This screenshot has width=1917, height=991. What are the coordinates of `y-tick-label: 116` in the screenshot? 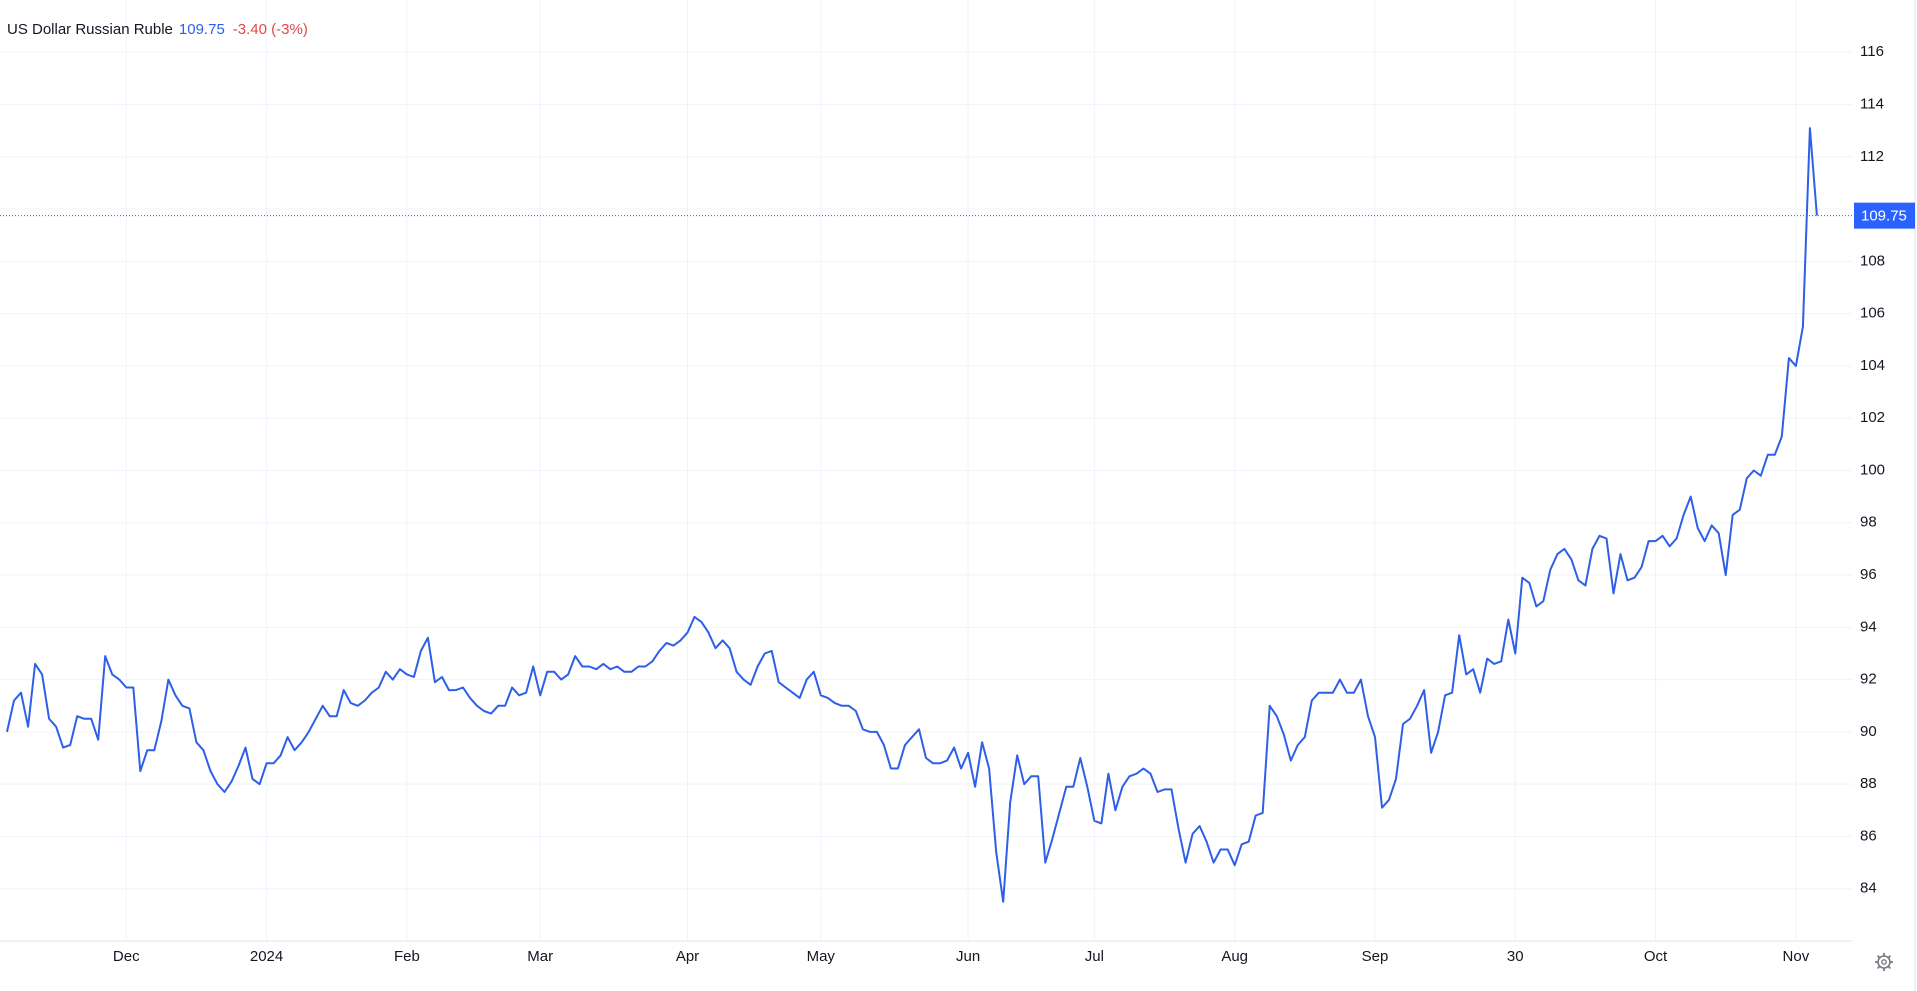 It's located at (1872, 51).